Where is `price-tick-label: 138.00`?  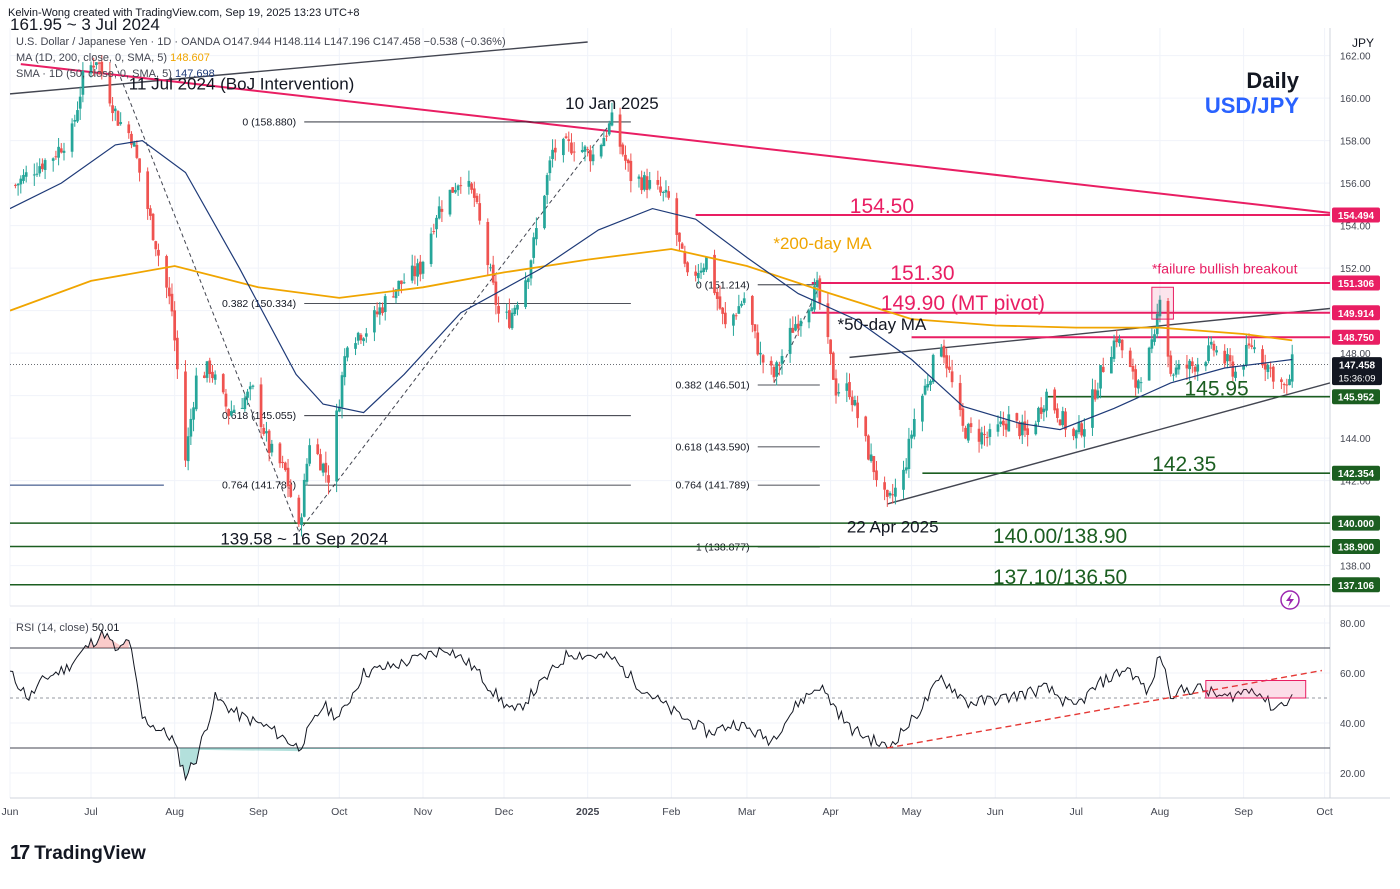 price-tick-label: 138.00 is located at coordinates (1355, 567).